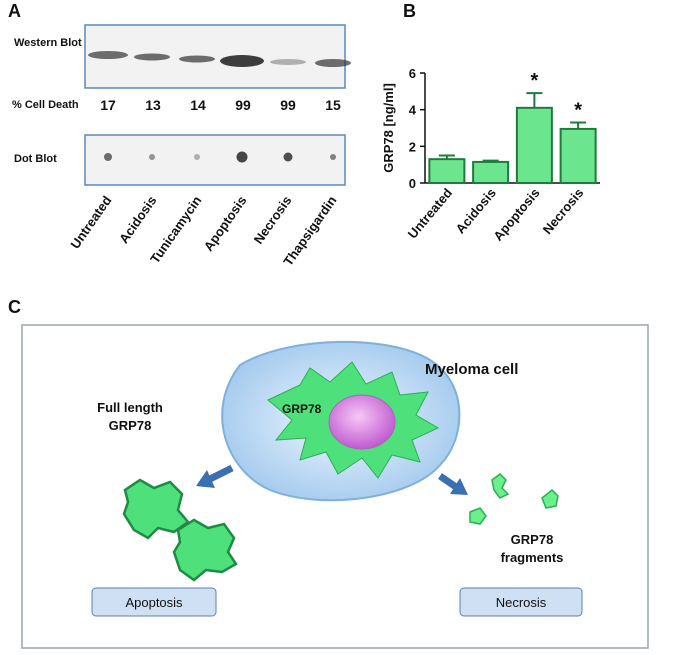  I want to click on stage-label: Apoptosis, so click(154, 602).